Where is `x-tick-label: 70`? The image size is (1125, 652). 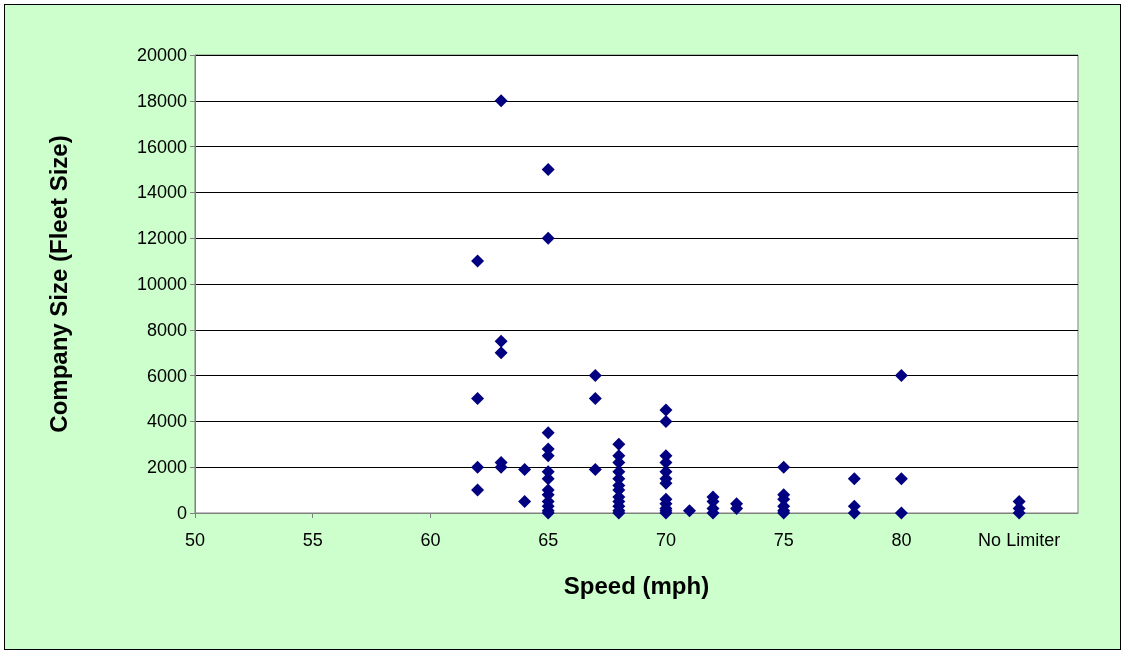
x-tick-label: 70 is located at coordinates (665, 540).